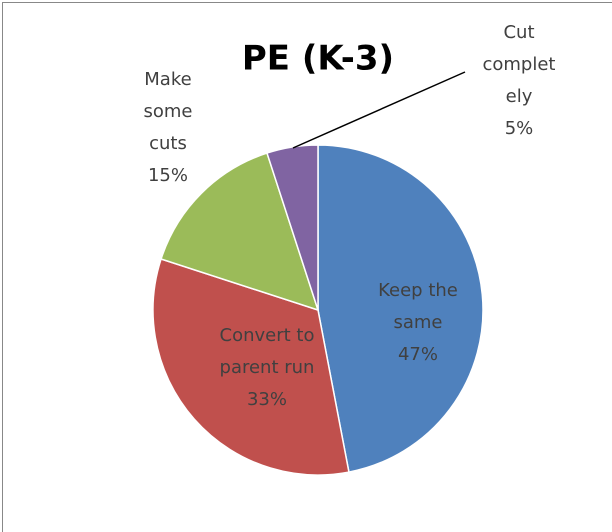  What do you see at coordinates (418, 306) in the screenshot?
I see `category-label: Keep the same` at bounding box center [418, 306].